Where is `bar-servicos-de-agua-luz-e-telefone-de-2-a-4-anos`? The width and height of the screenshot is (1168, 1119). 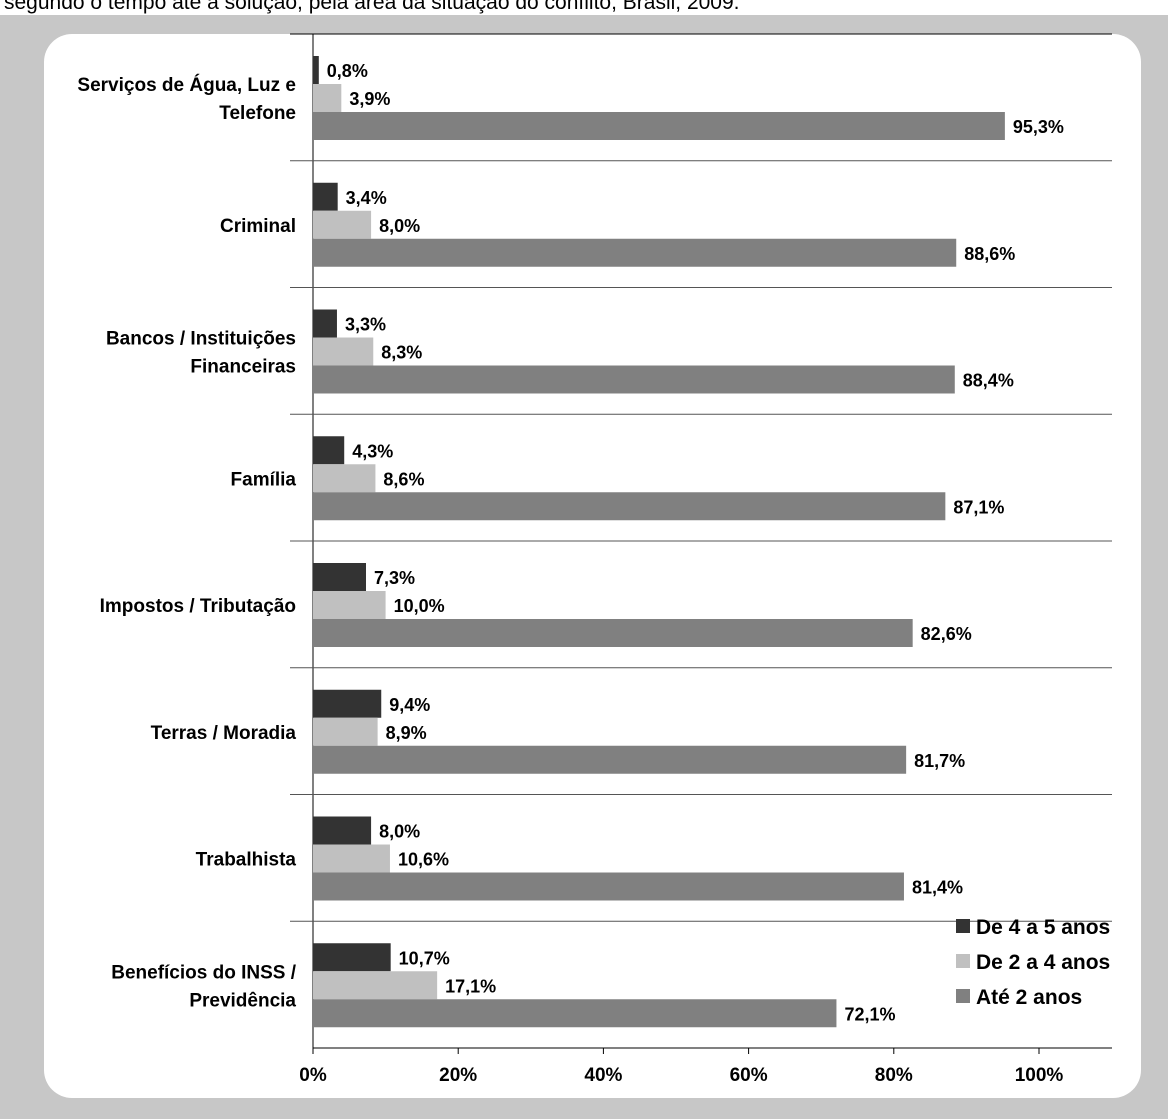 bar-servicos-de-agua-luz-e-telefone-de-2-a-4-anos is located at coordinates (327, 98).